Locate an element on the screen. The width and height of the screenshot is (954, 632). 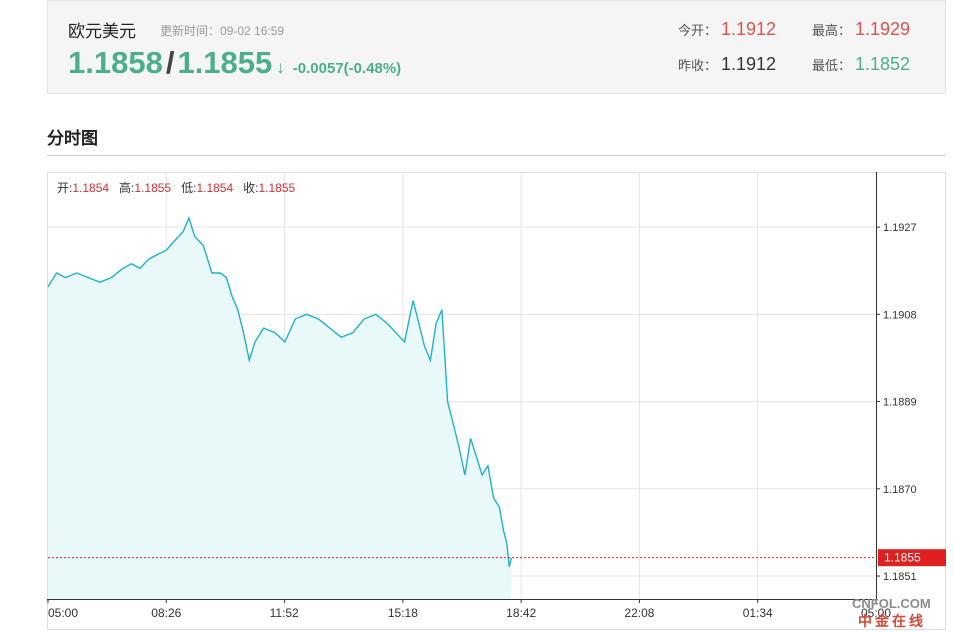
open-value: 1.1912 is located at coordinates (749, 29).